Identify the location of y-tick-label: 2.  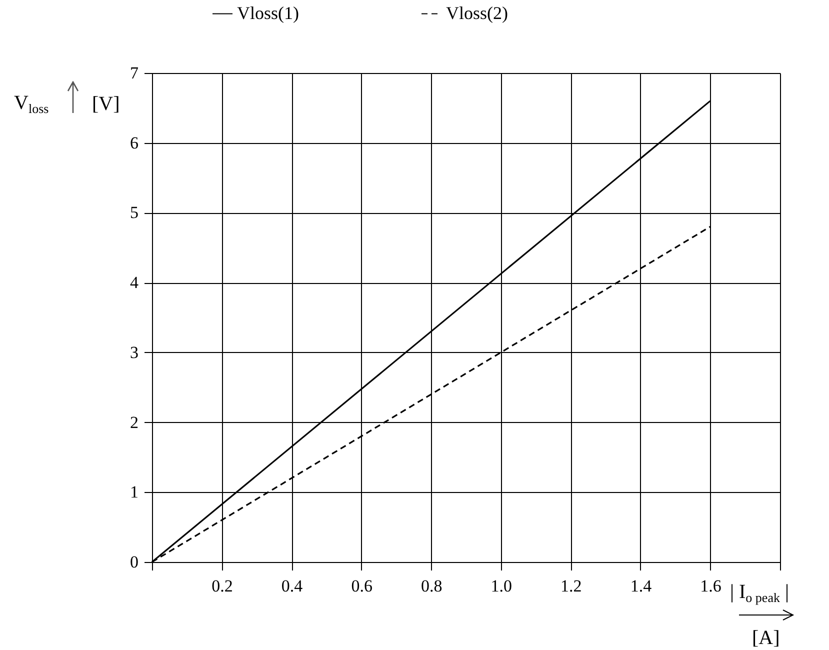
(134, 422).